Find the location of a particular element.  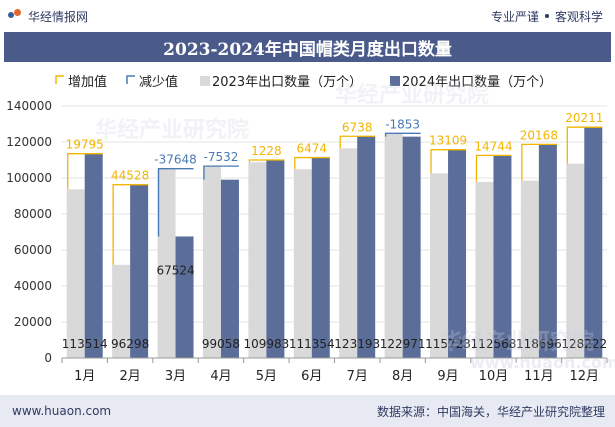

tag-rigorous: 专业严谨 is located at coordinates (514, 16).